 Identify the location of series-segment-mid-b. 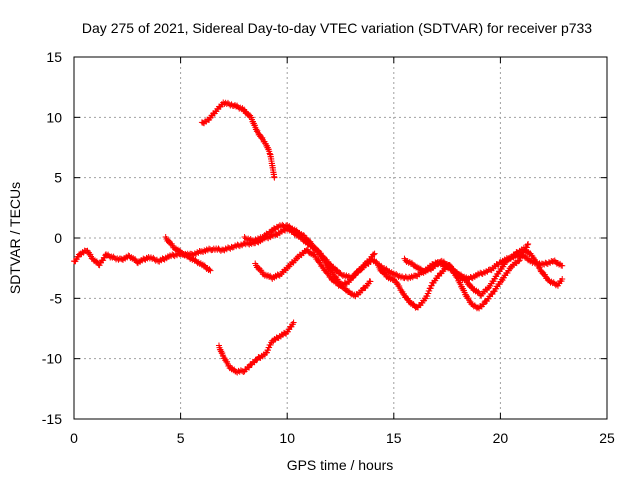
(315, 268).